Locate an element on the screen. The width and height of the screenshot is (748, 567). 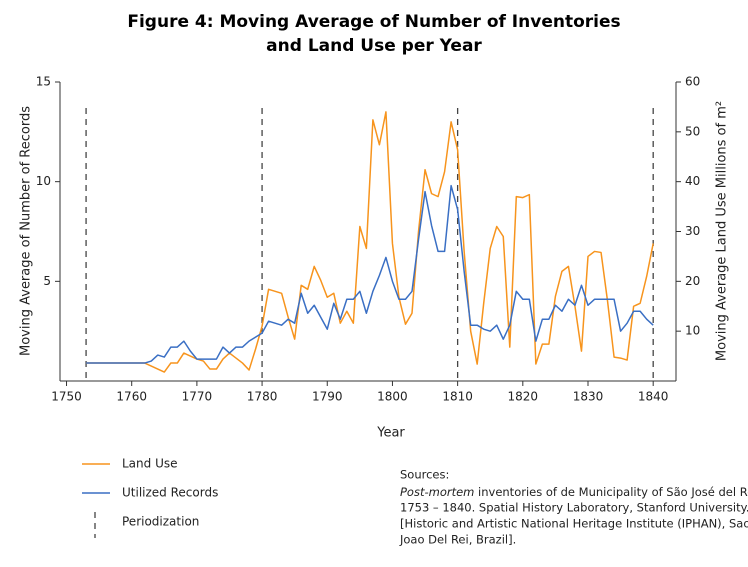
x-tick-label: 1810 is located at coordinates (457, 397).